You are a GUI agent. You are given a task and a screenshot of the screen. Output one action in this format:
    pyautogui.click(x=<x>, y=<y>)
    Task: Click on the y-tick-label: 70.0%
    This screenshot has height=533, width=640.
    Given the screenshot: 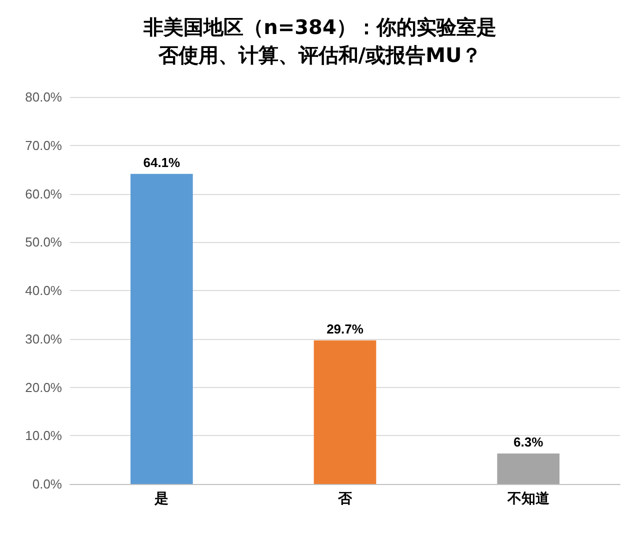 What is the action you would take?
    pyautogui.click(x=43, y=145)
    